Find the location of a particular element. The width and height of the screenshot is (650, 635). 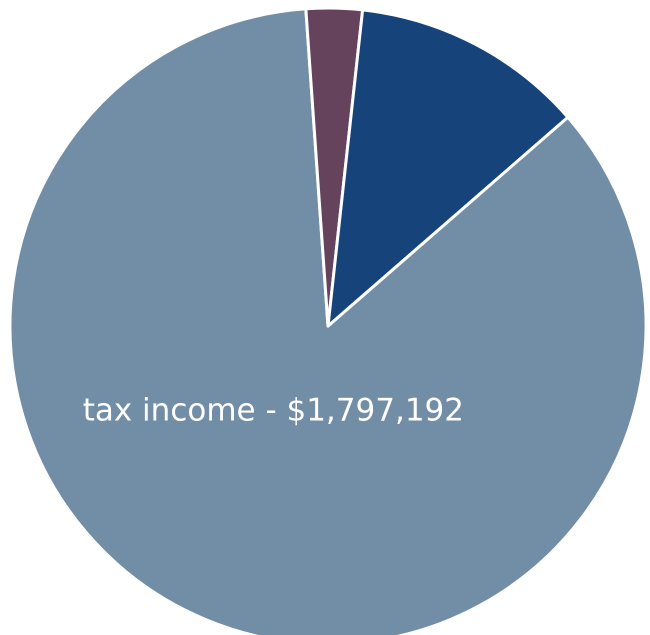

pie-data-labels: tax income - $1,797,192 is located at coordinates (273, 410).